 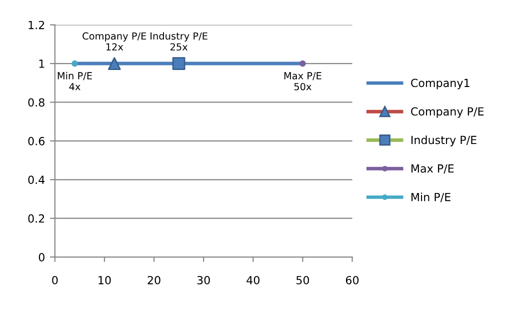 I want to click on y-tick-label: 0, so click(x=41, y=257).